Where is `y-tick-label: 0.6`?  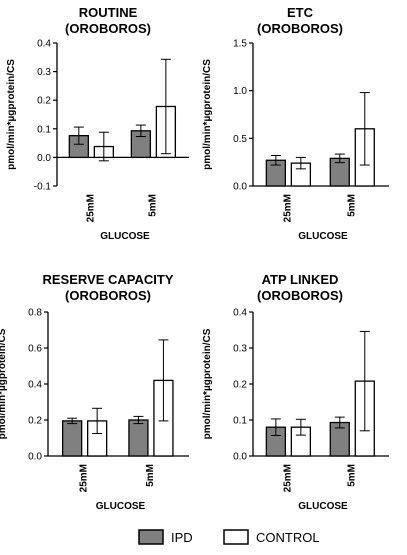 y-tick-label: 0.6 is located at coordinates (35, 349).